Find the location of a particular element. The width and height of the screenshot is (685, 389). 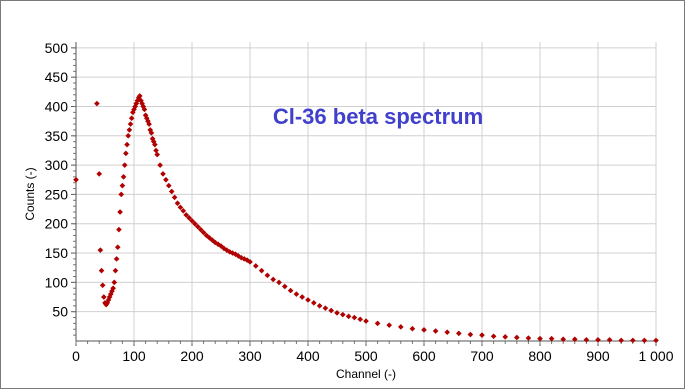

x-tick-label: 1 000 is located at coordinates (655, 356).